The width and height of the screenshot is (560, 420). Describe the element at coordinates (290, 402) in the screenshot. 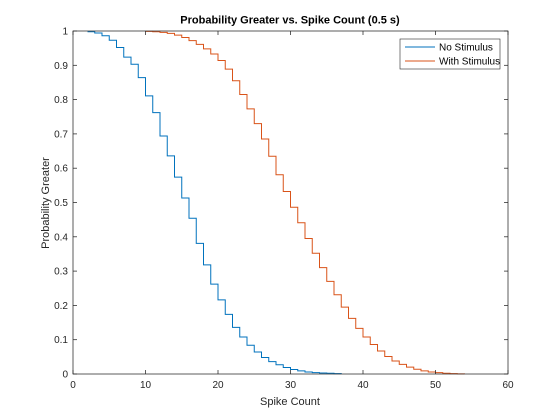

I see `x-axis-label: Spike Count` at that location.